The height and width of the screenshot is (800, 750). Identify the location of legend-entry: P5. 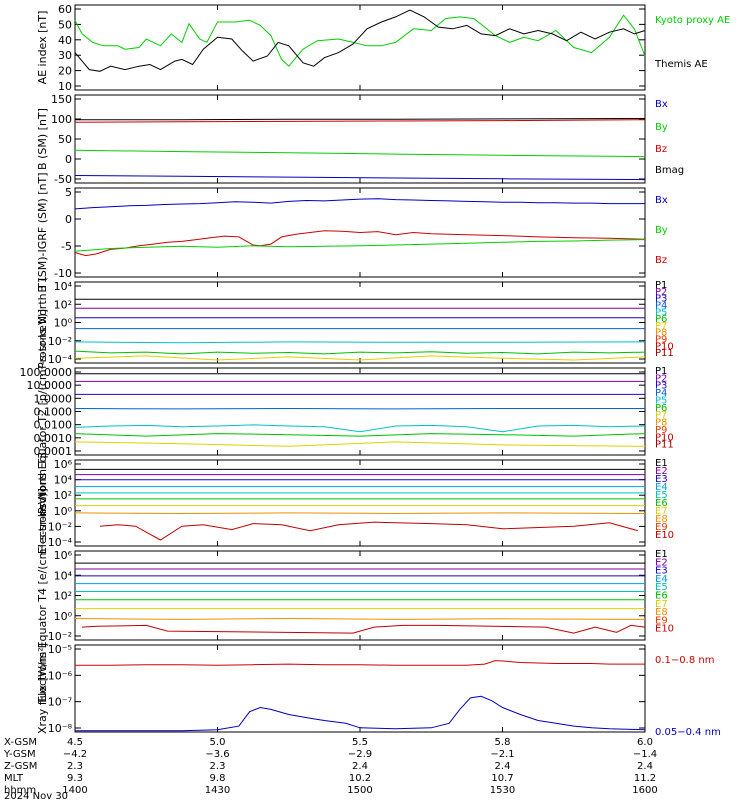
(661, 400).